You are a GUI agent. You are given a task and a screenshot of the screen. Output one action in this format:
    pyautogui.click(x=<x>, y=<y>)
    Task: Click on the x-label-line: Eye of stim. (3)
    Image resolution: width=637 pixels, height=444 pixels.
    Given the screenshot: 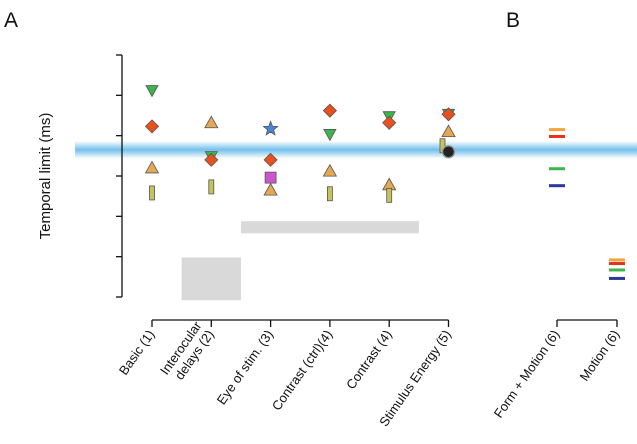 What is the action you would take?
    pyautogui.click(x=245, y=367)
    